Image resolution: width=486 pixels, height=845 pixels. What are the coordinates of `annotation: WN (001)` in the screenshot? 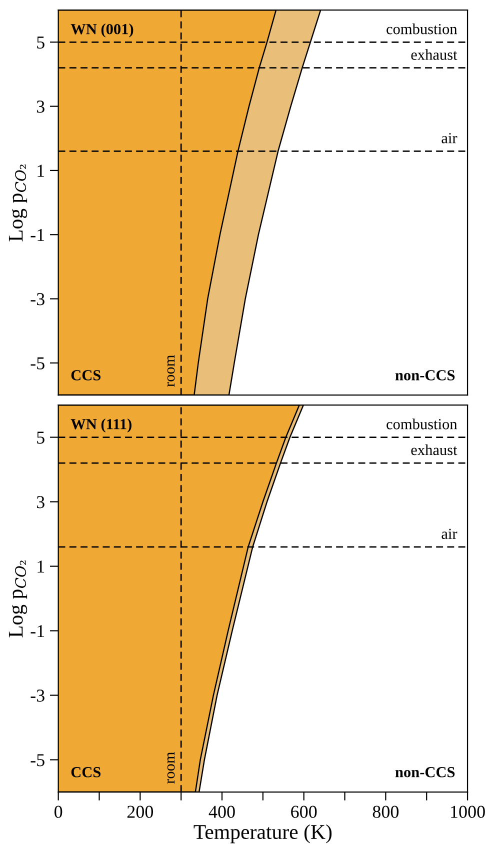 It's located at (102, 31).